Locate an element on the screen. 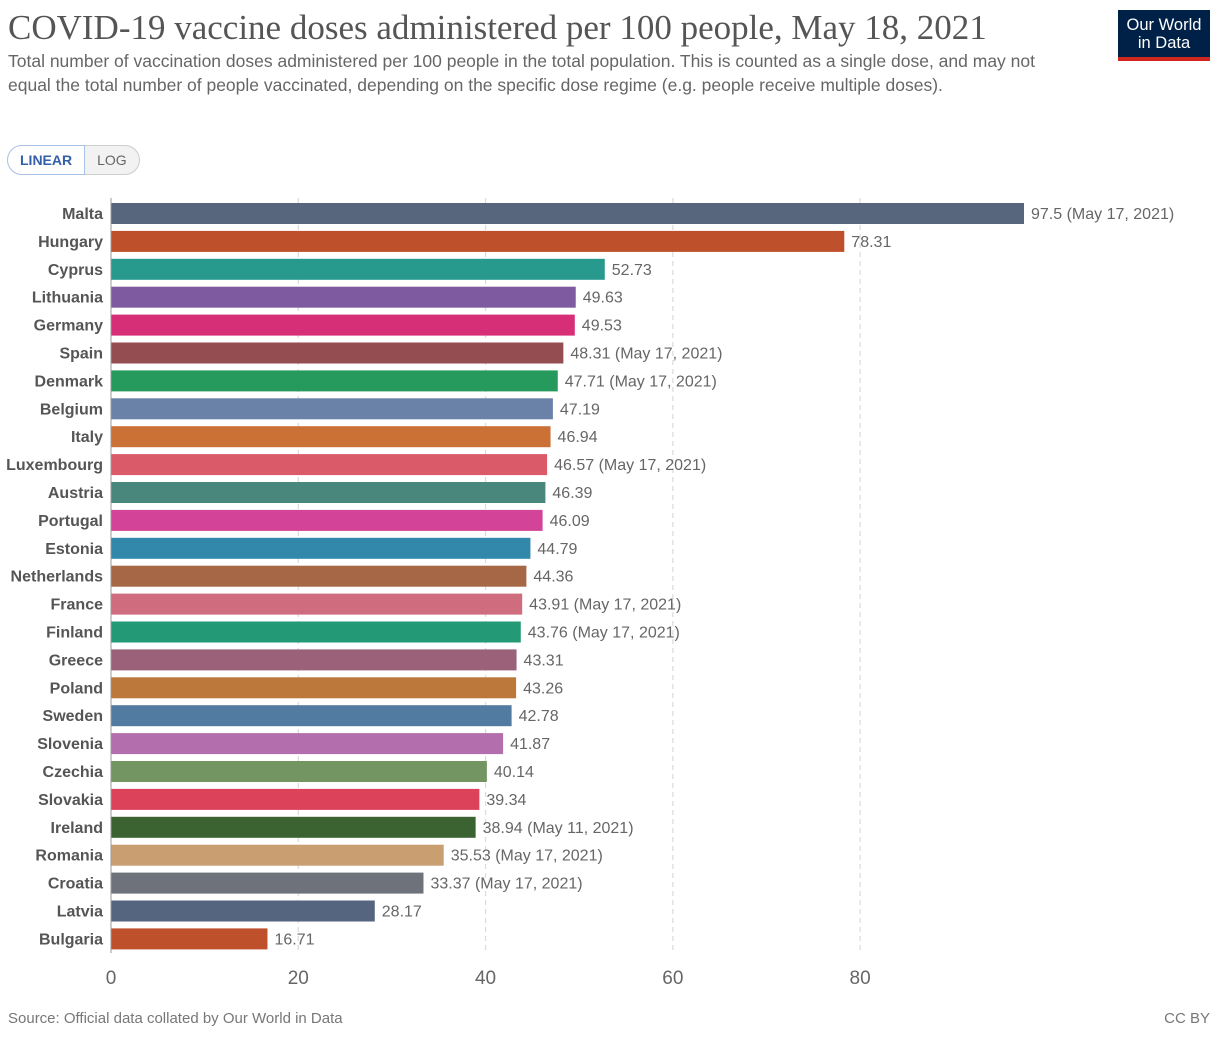  bar-belgium is located at coordinates (332, 409).